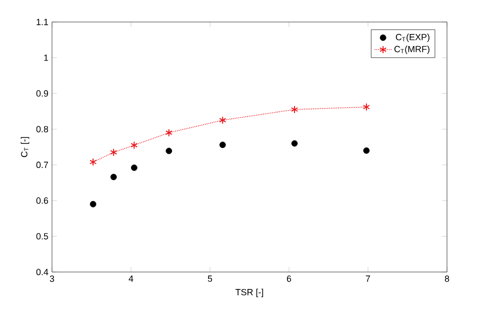  I want to click on y-axis-title: C$_{T}$ [-], so click(25, 147).